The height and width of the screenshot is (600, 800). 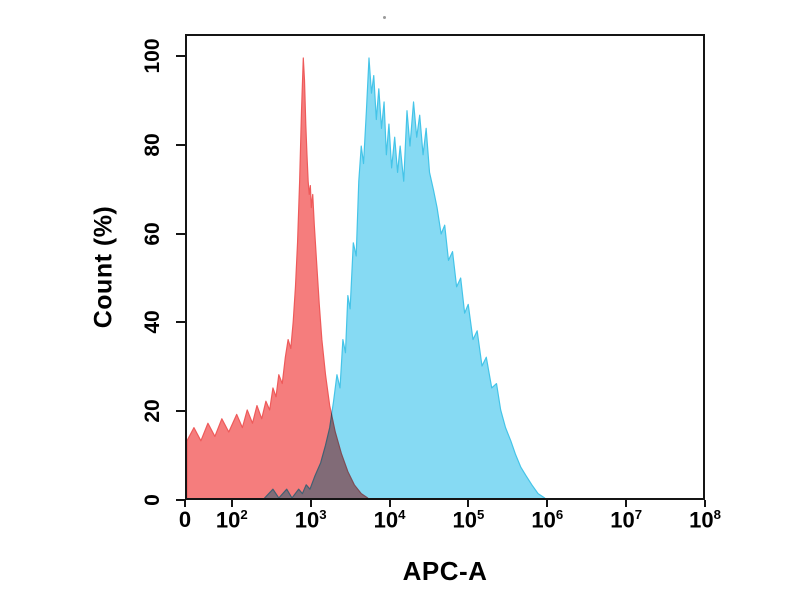 What do you see at coordinates (152, 322) in the screenshot?
I see `y-tick-label: 40` at bounding box center [152, 322].